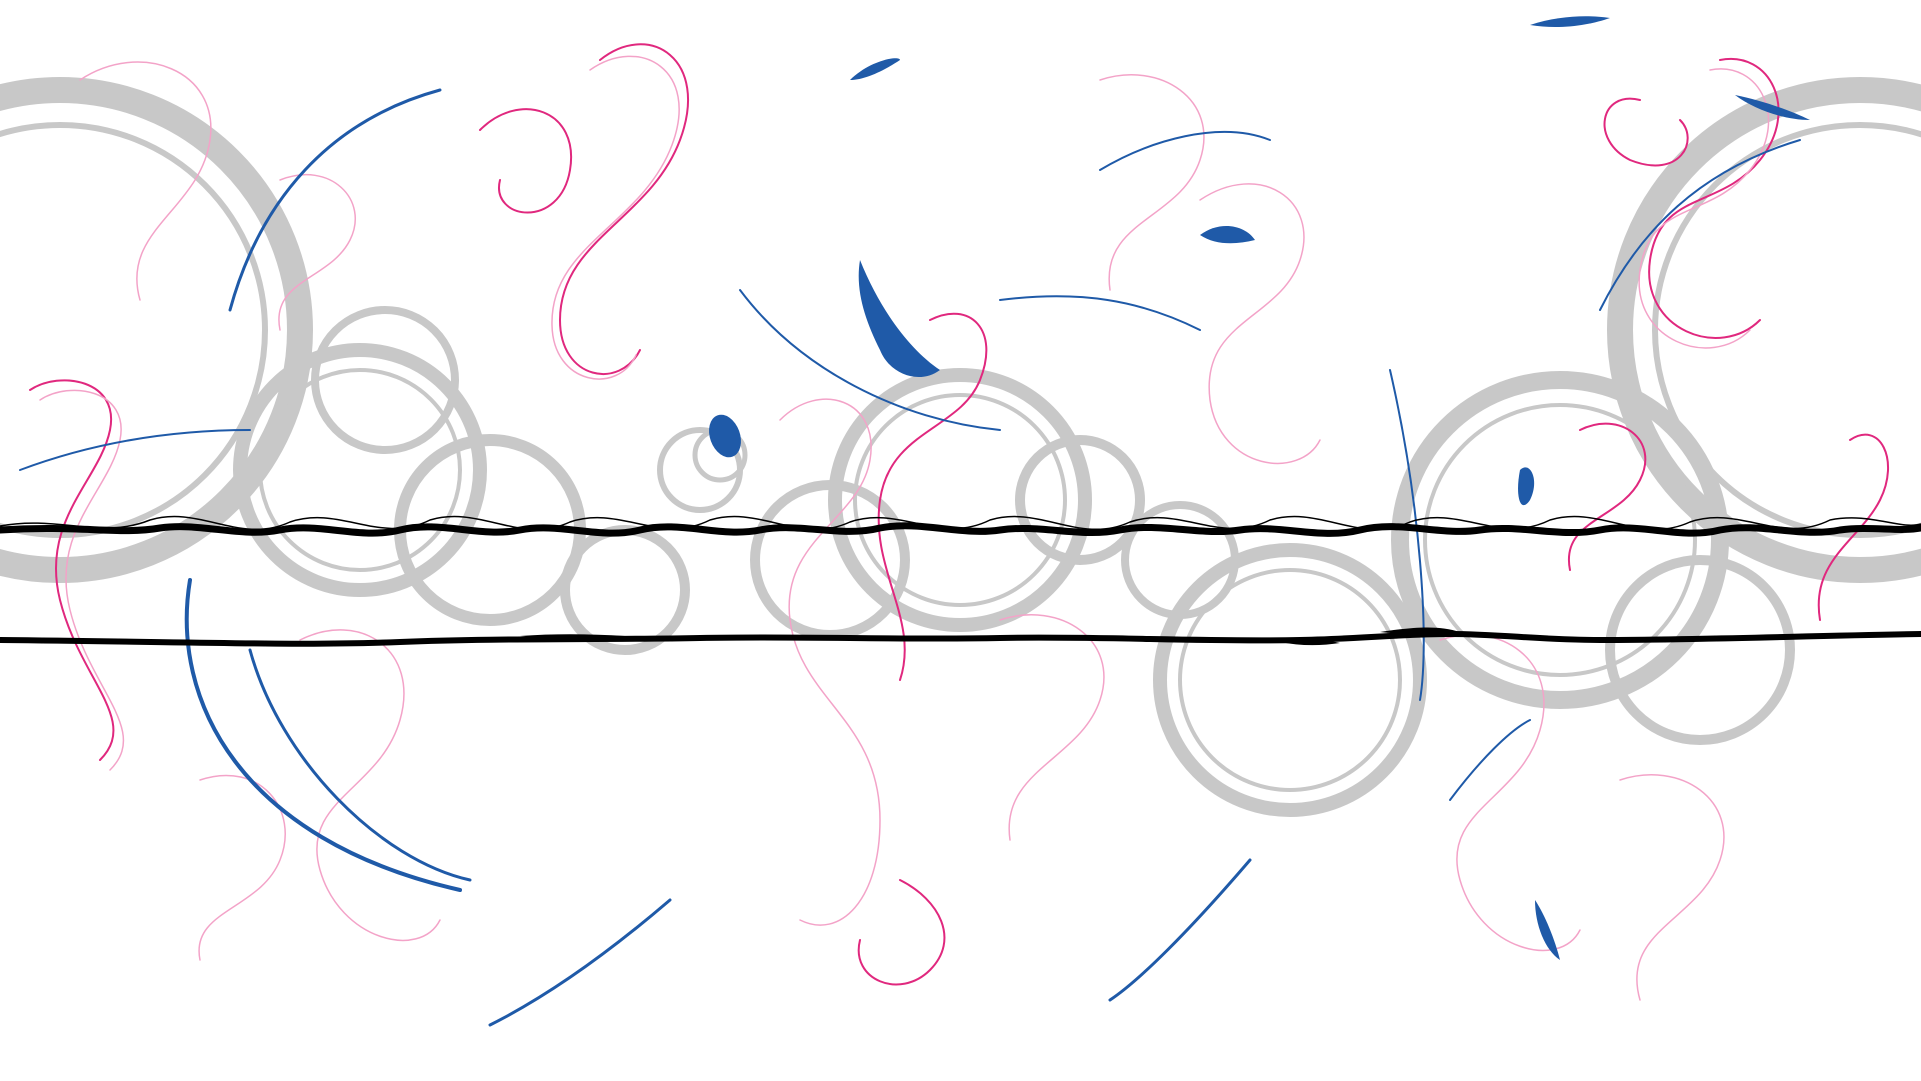 The width and height of the screenshot is (1921, 1081). I want to click on horizontal-line-upper-thin, so click(960, 523).